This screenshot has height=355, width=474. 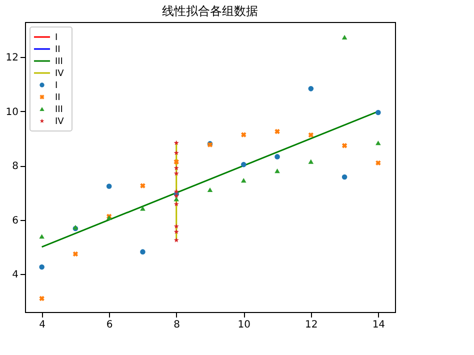 I want to click on x-tick-label: 10, so click(x=244, y=325).